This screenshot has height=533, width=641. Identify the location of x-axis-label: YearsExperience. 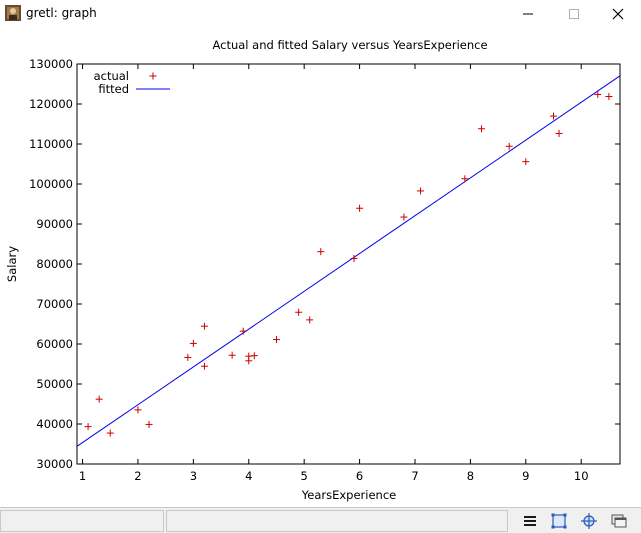
(348, 495).